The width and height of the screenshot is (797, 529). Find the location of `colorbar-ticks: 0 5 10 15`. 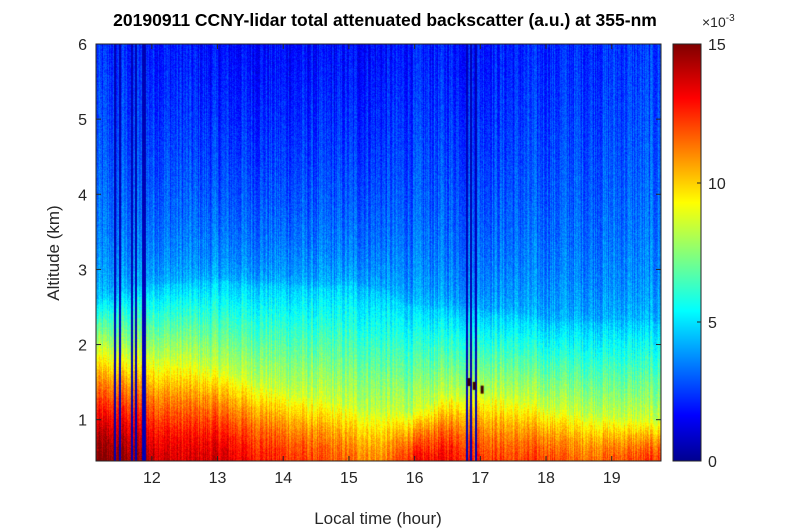

colorbar-ticks: 0 5 10 15 is located at coordinates (711, 254).